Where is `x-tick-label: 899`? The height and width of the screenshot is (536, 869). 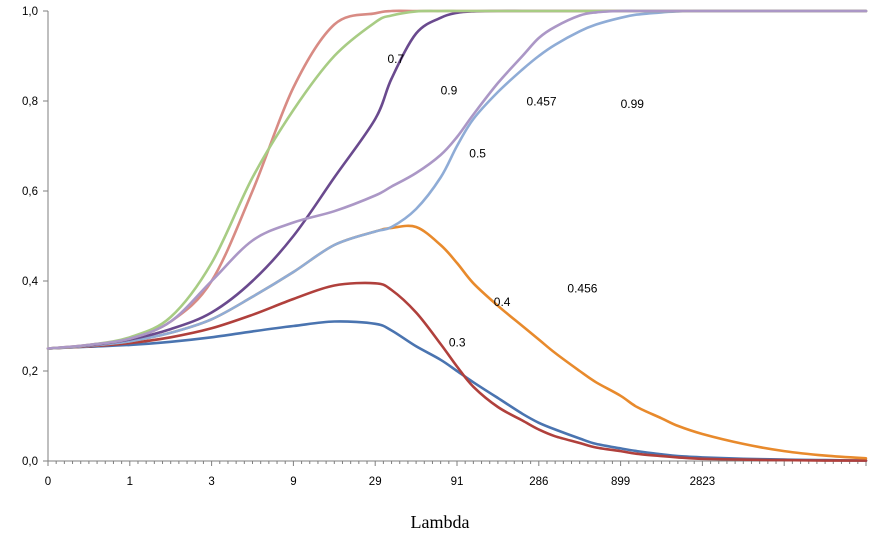
x-tick-label: 899 is located at coordinates (620, 482).